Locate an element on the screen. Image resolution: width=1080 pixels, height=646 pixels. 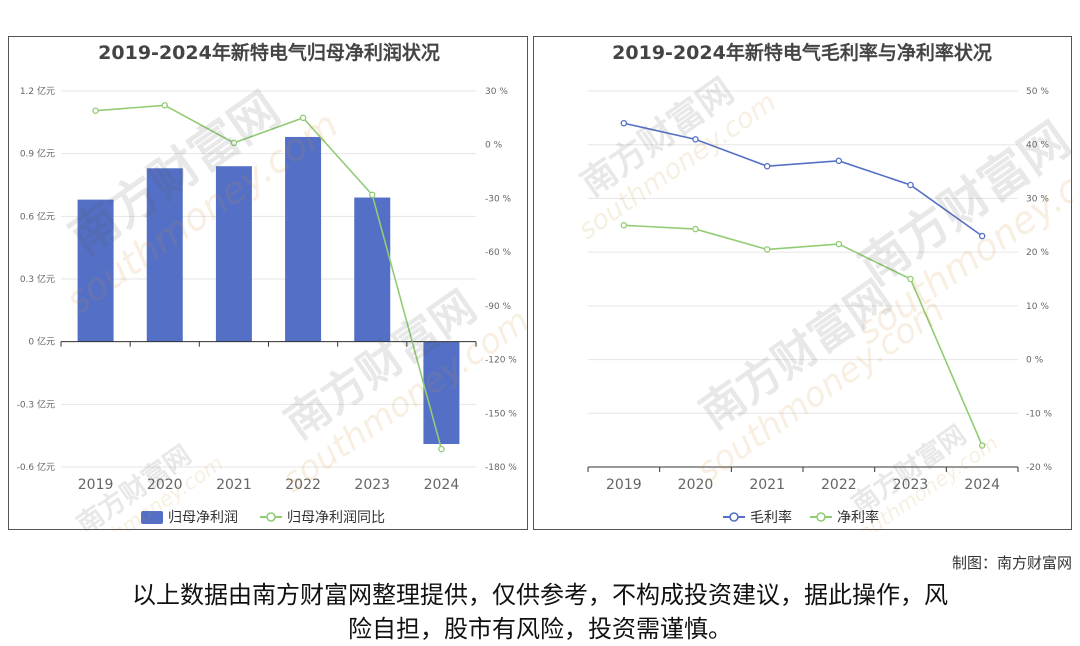
bar-2020 is located at coordinates (164, 255).